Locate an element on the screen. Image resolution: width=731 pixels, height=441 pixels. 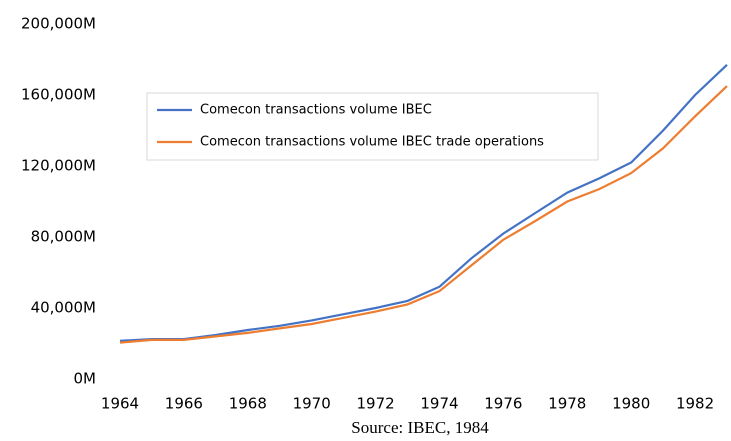
y-tick-label: 0M is located at coordinates (85, 379).